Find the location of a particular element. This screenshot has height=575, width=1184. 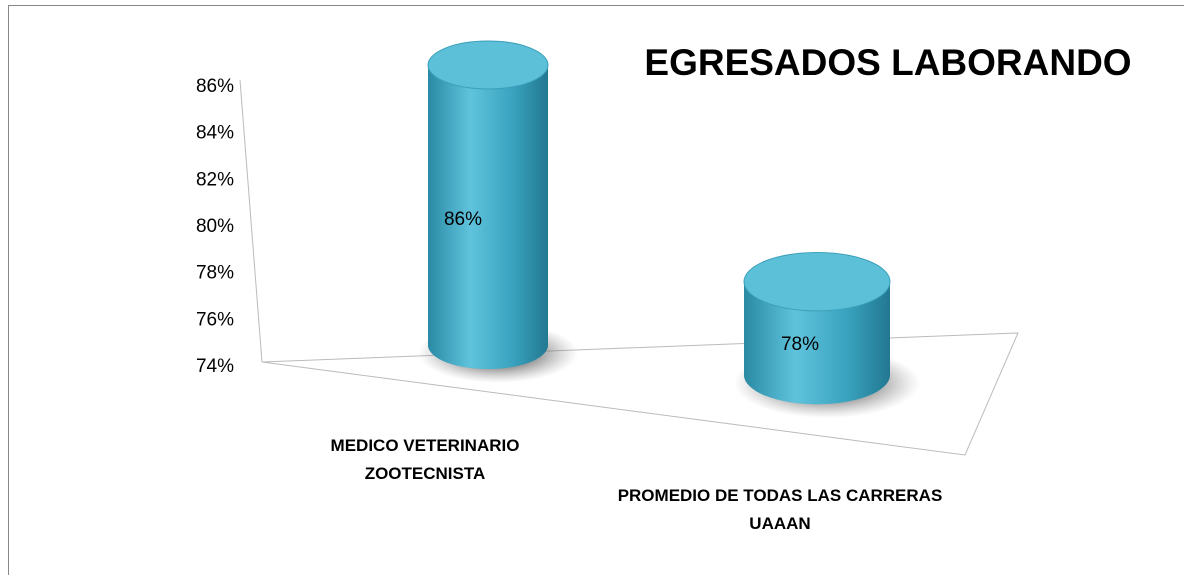

y-tick-label: 74% is located at coordinates (215, 366).